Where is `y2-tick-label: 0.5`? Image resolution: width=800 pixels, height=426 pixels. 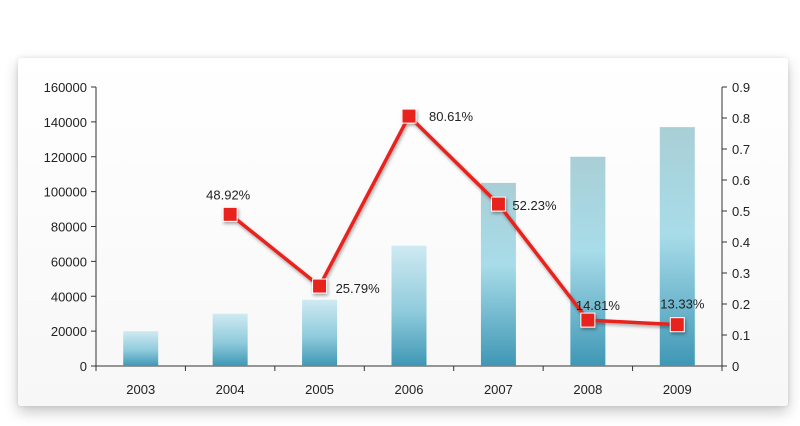
y2-tick-label: 0.5 is located at coordinates (741, 211).